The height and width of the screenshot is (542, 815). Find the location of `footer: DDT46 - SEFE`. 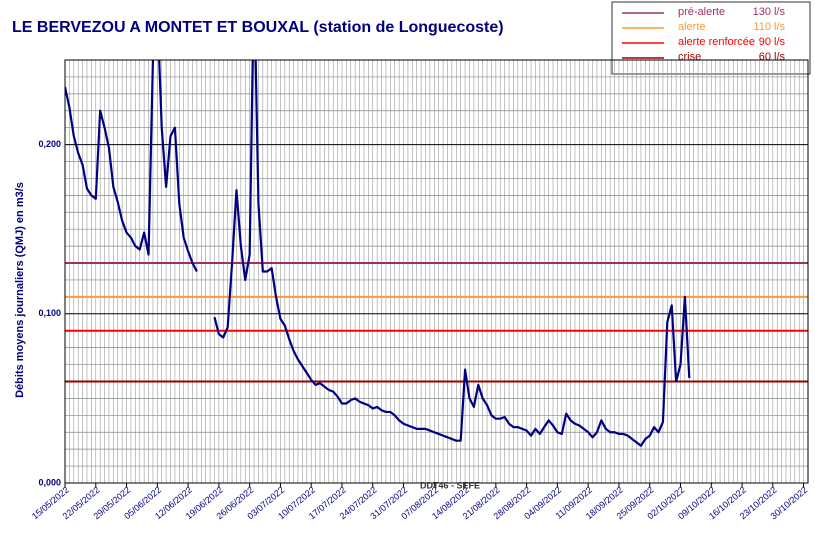

footer: DDT46 - SEFE is located at coordinates (450, 485).